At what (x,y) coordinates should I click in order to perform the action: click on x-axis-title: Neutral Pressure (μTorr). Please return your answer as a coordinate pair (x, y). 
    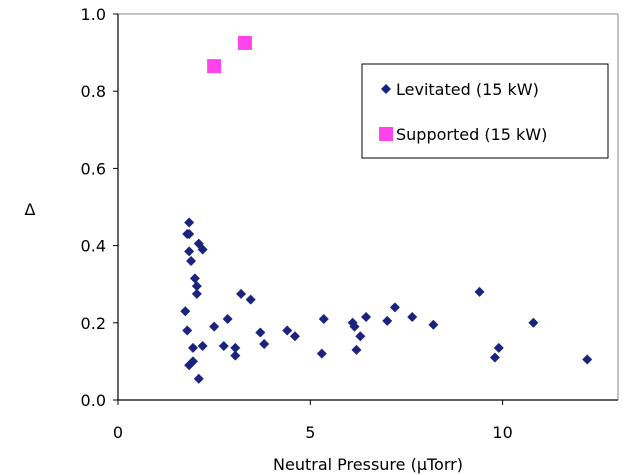
    Looking at the image, I should click on (368, 464).